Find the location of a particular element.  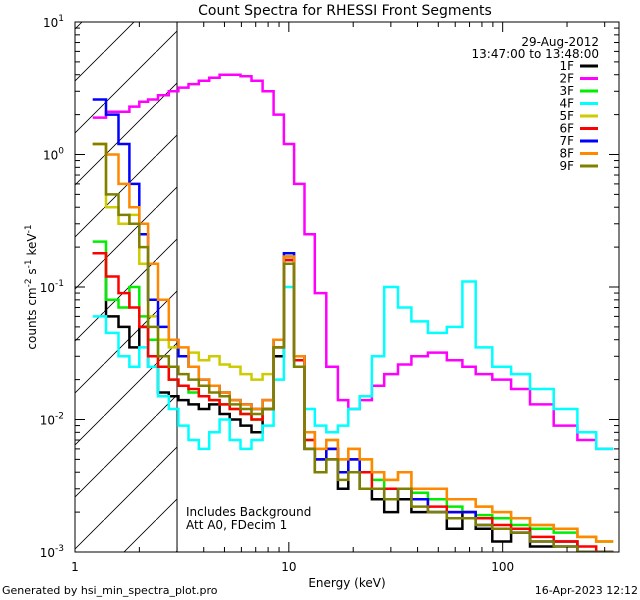

footer-timestamp: 16-Apr-2023 12:12 is located at coordinates (586, 590).